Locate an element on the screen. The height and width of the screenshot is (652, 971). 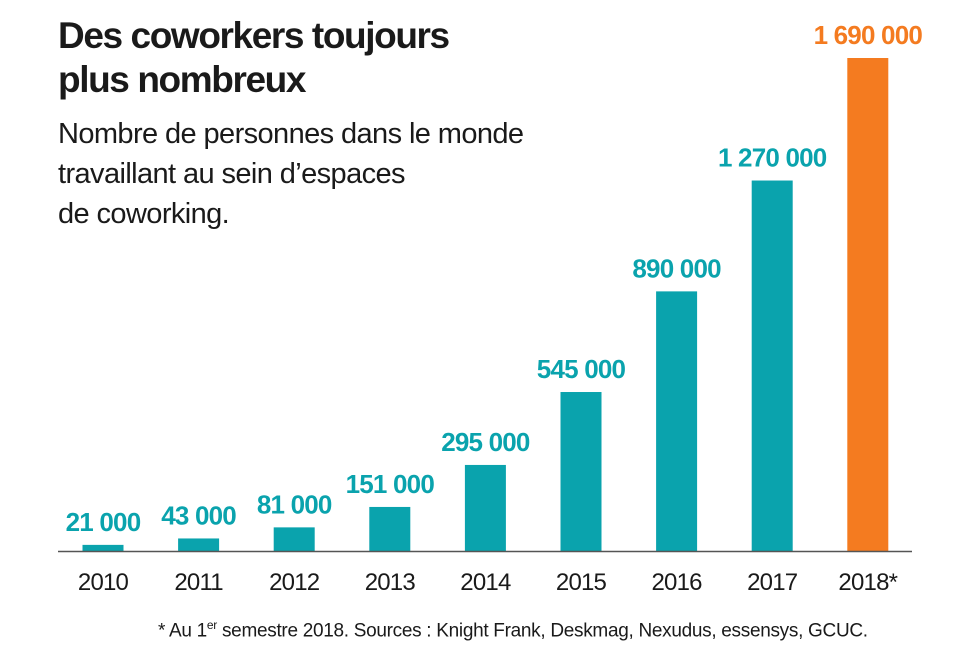
value-label-2011: 43 000 is located at coordinates (198, 515).